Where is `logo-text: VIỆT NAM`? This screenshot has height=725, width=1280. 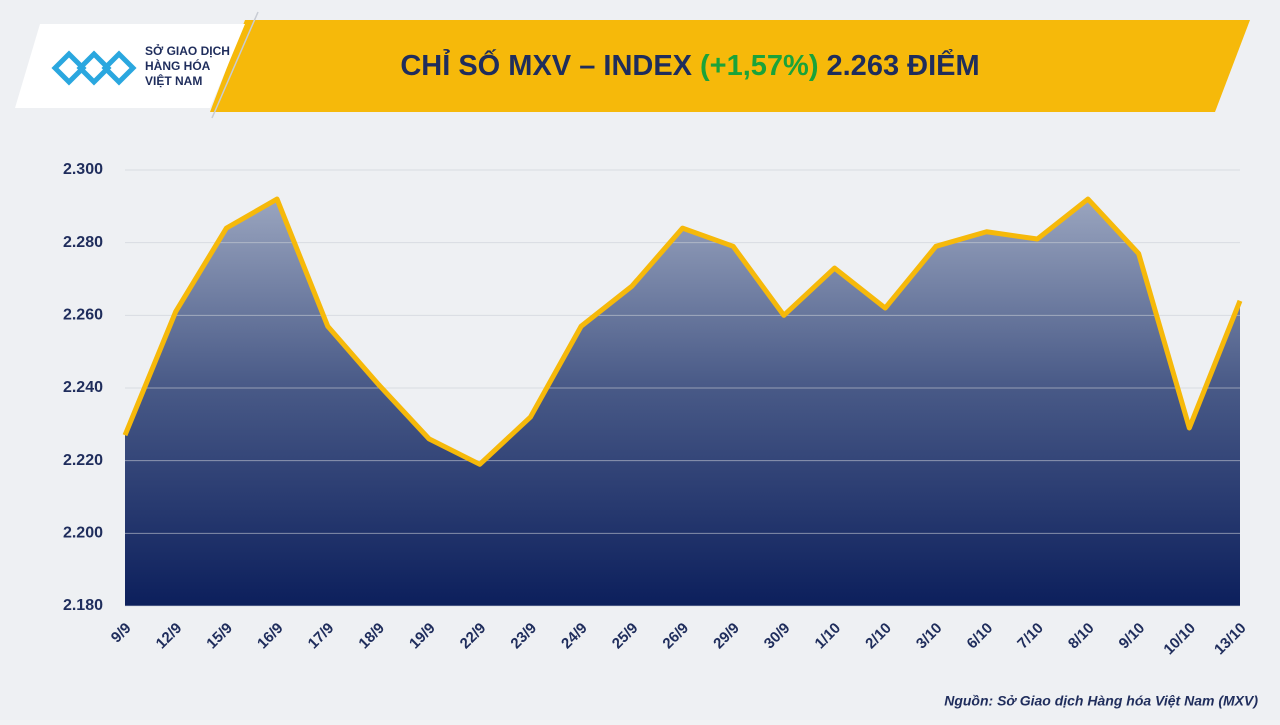
logo-text: VIỆT NAM is located at coordinates (173, 80).